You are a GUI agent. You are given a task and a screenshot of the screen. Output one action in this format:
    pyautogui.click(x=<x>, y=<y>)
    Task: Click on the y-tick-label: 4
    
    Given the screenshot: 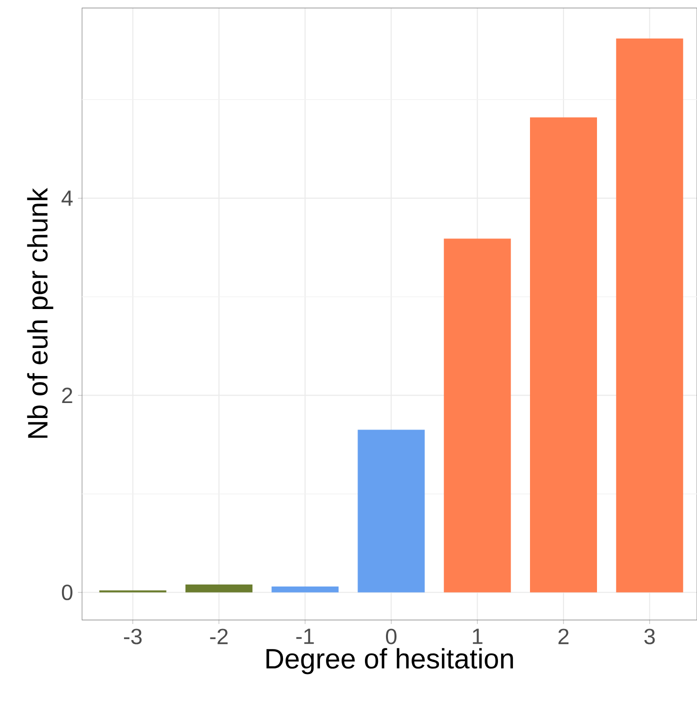 What is the action you would take?
    pyautogui.click(x=67, y=198)
    